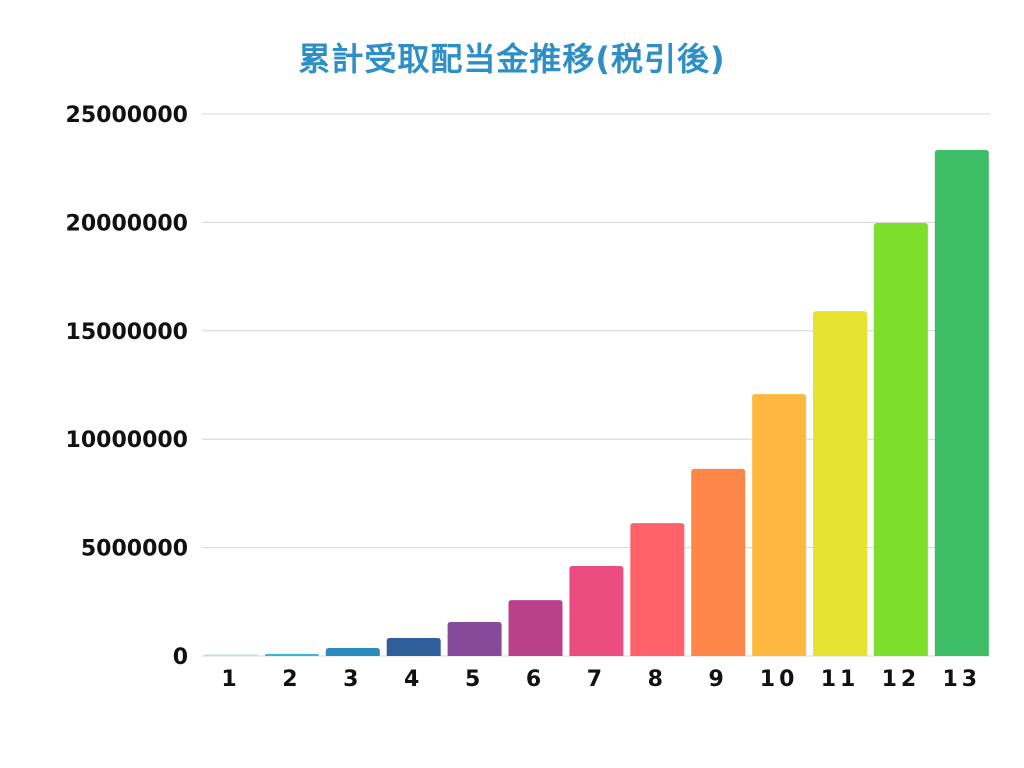 The image size is (1024, 768). Describe the element at coordinates (127, 440) in the screenshot. I see `y-tick-label: 10000000` at that location.